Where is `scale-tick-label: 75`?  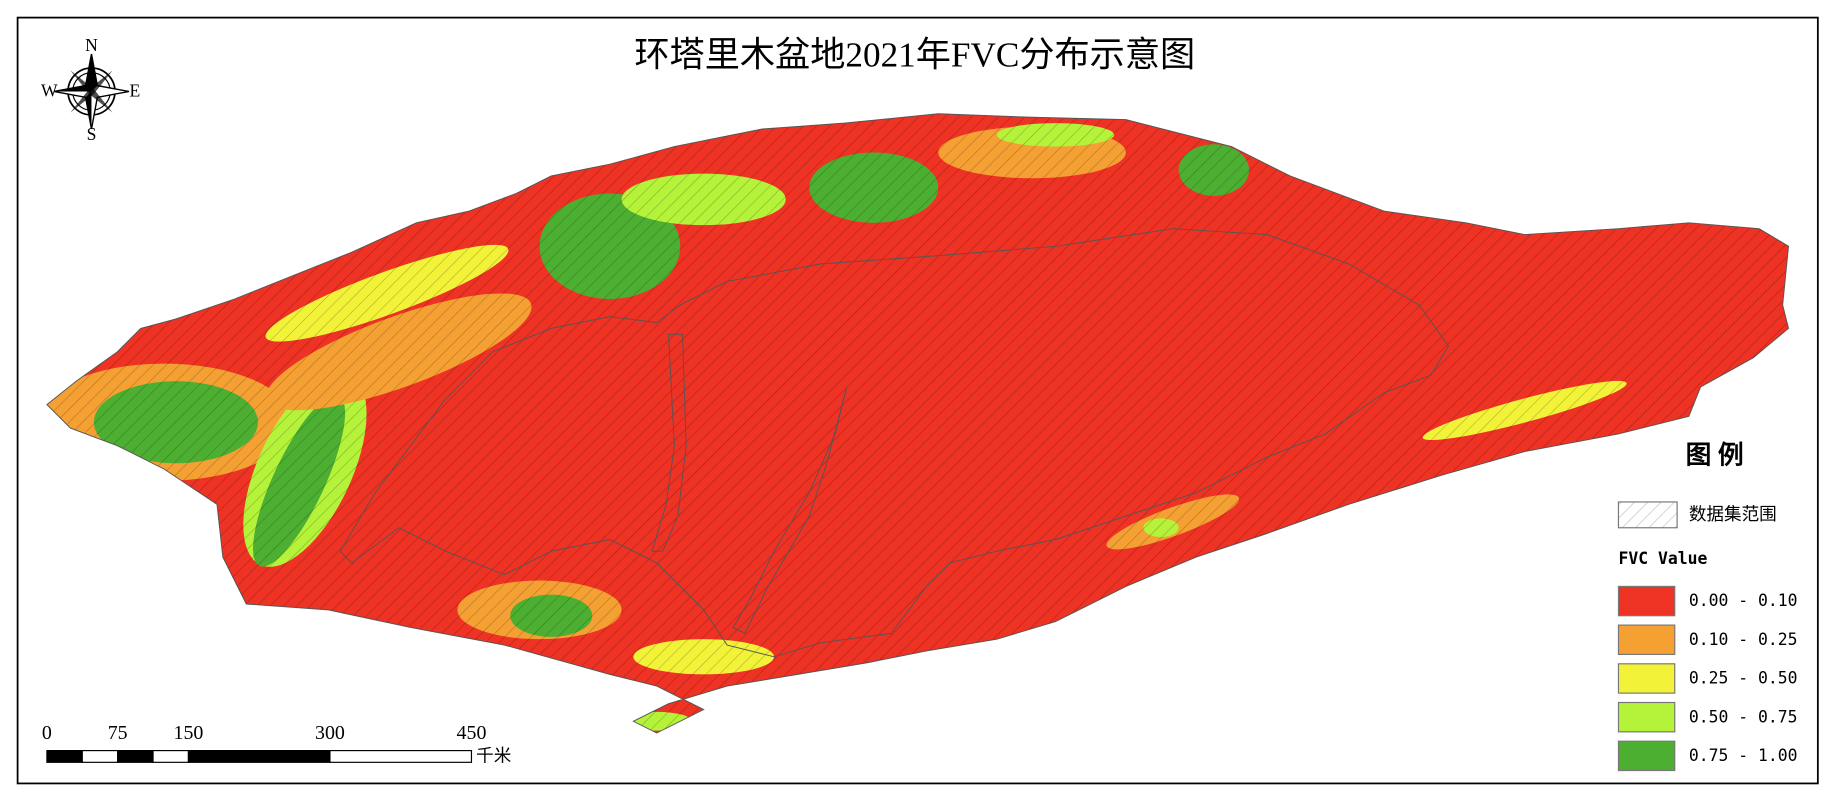
scale-tick-label: 75 is located at coordinates (118, 733).